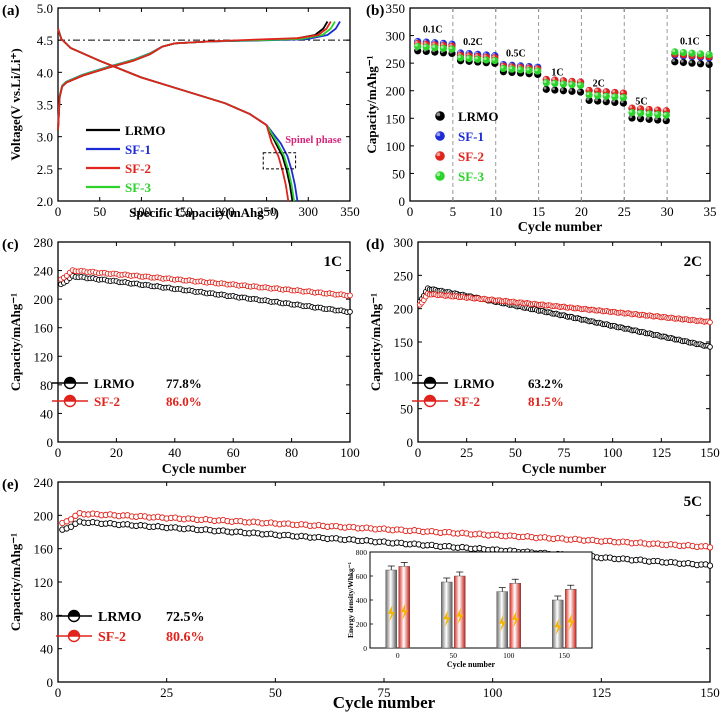 Image resolution: width=725 pixels, height=720 pixels. I want to click on y-tick-label-b: 250, so click(396, 63).